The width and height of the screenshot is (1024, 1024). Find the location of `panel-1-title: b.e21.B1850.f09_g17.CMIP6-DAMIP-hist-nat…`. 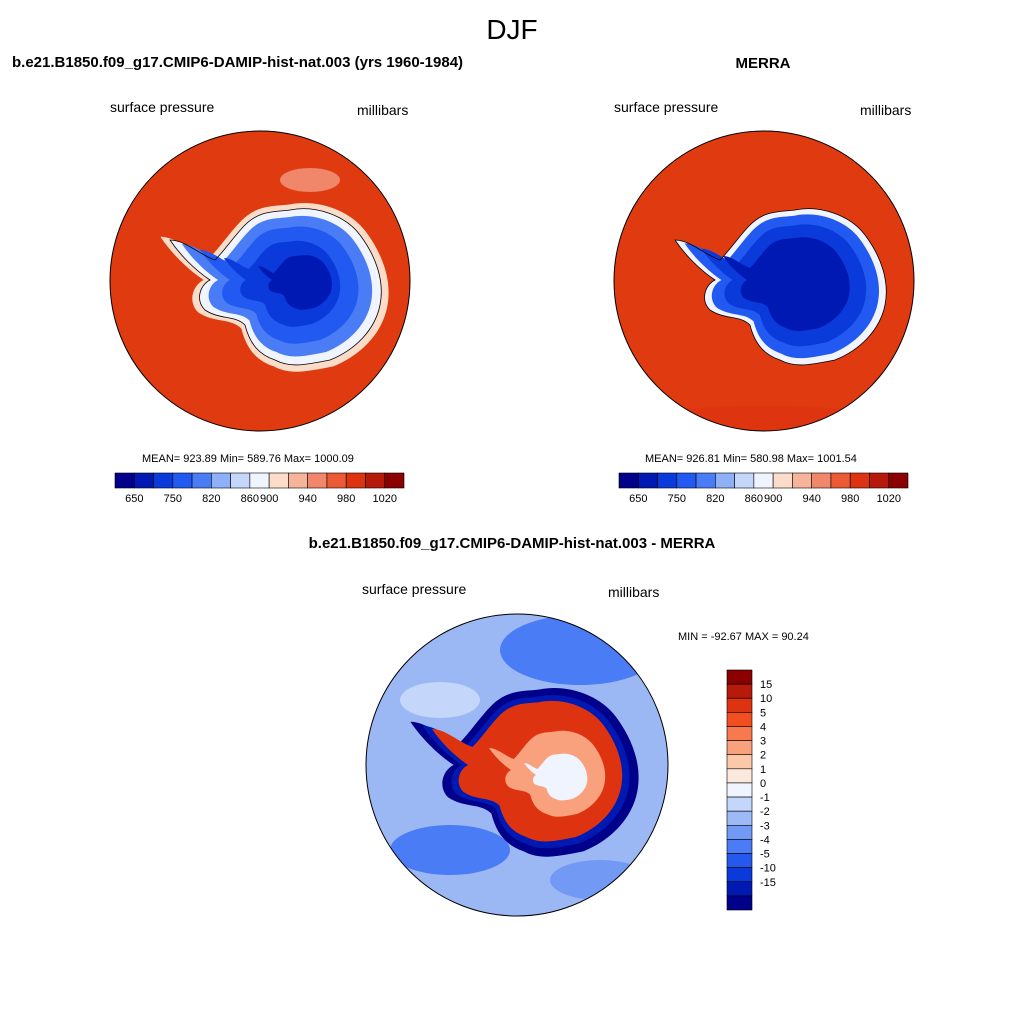

panel-1-title: b.e21.B1850.f09_g17.CMIP6-DAMIP-hist-nat… is located at coordinates (238, 62).